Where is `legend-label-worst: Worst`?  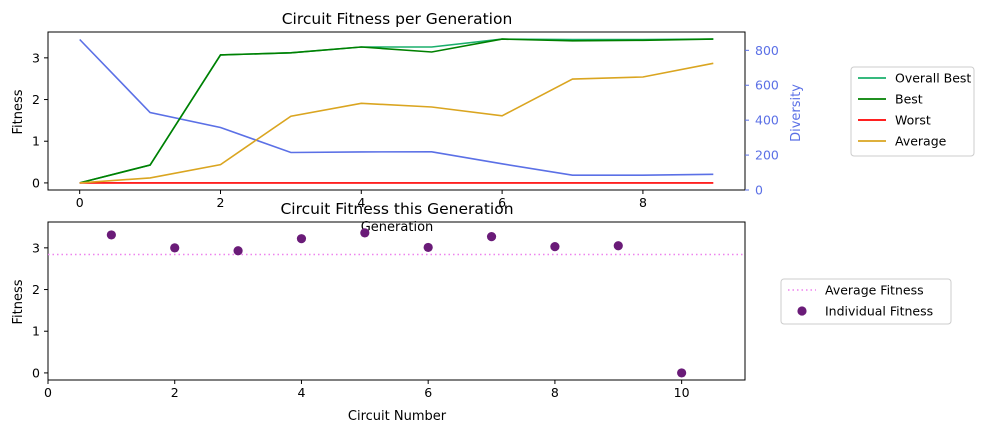
legend-label-worst: Worst is located at coordinates (913, 120).